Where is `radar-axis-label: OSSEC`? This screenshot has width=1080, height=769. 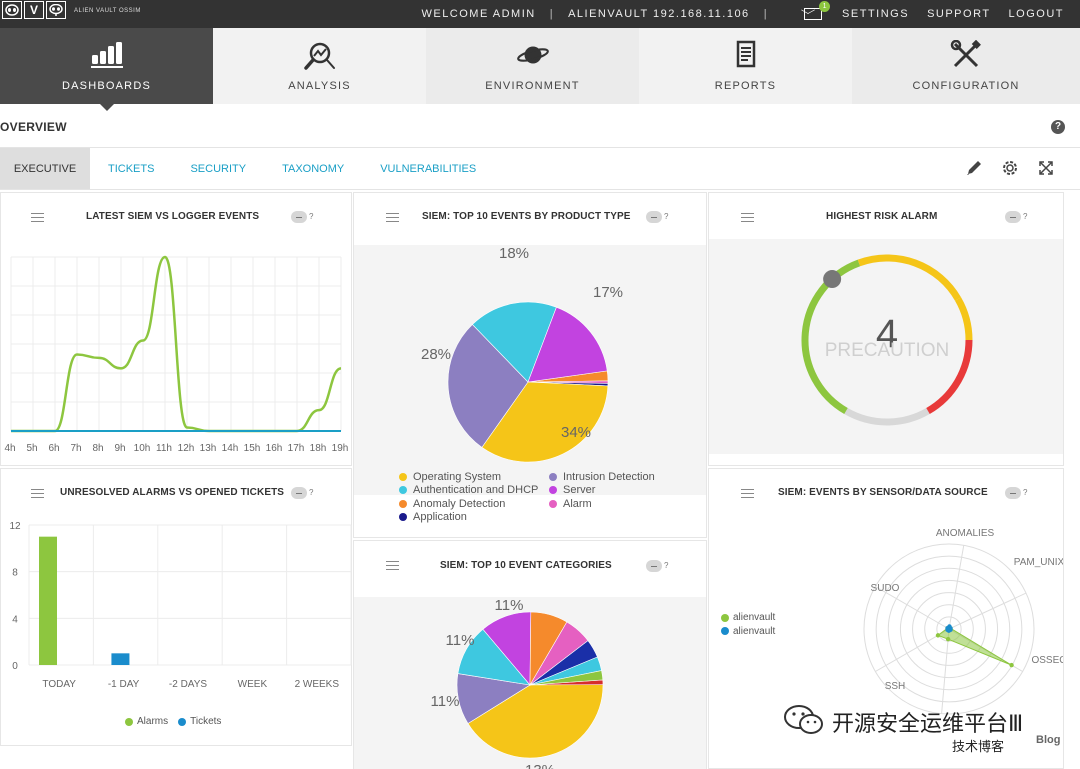
radar-axis-label: OSSEC is located at coordinates (1047, 660).